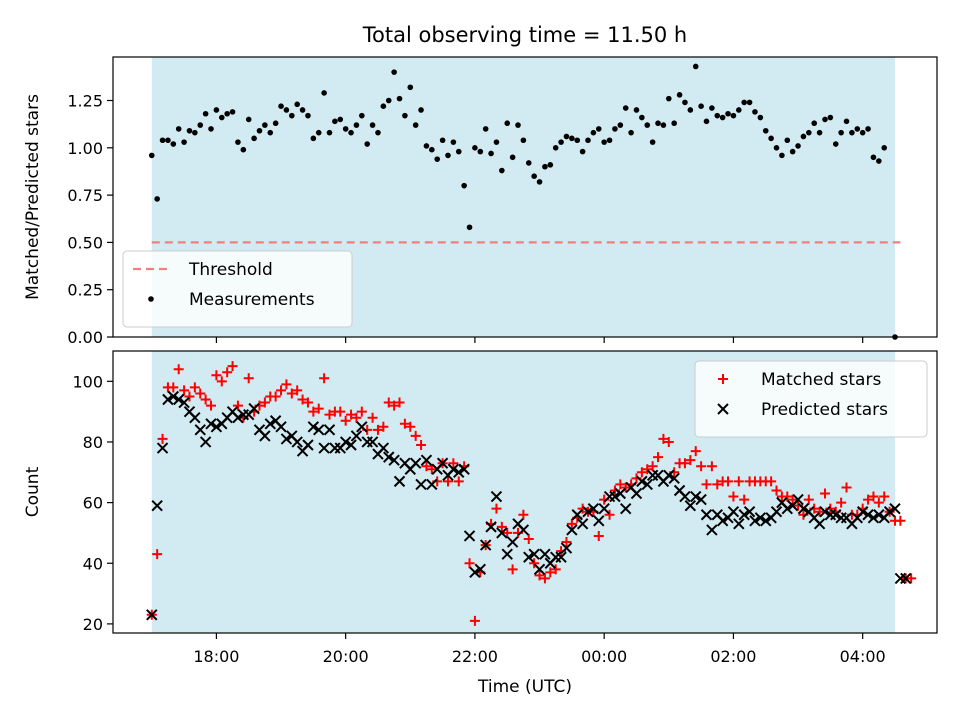 The image size is (960, 720). I want to click on x-tick-label: 20:00, so click(346, 656).